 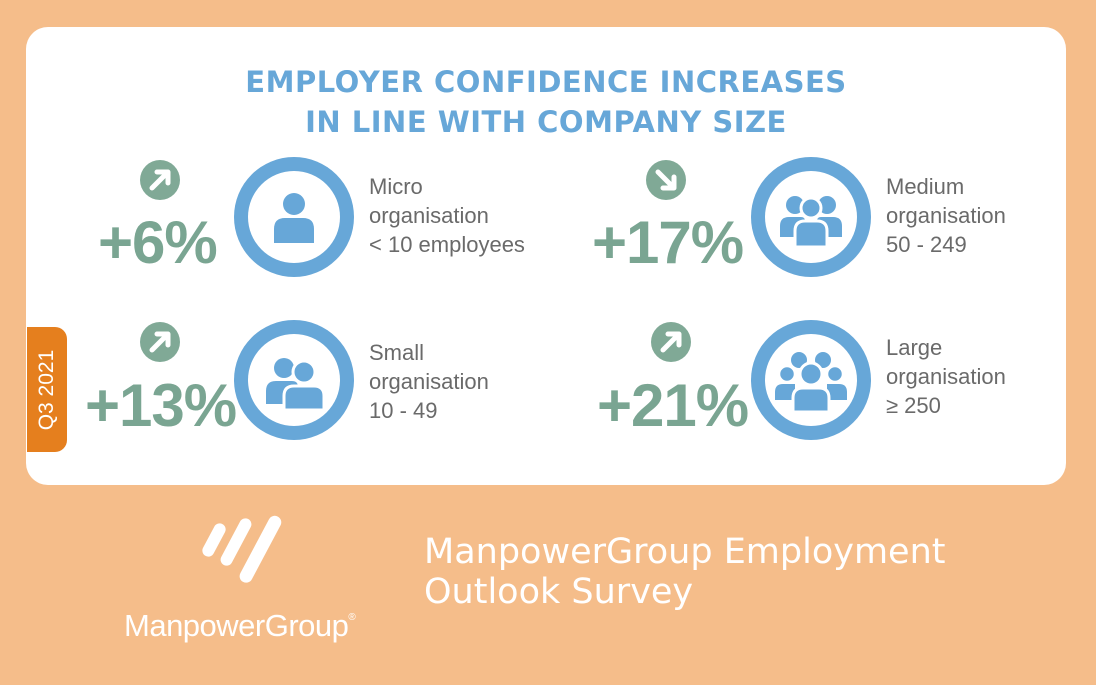 What do you see at coordinates (240, 625) in the screenshot?
I see `brand-wordmark: ManpowerGroup®` at bounding box center [240, 625].